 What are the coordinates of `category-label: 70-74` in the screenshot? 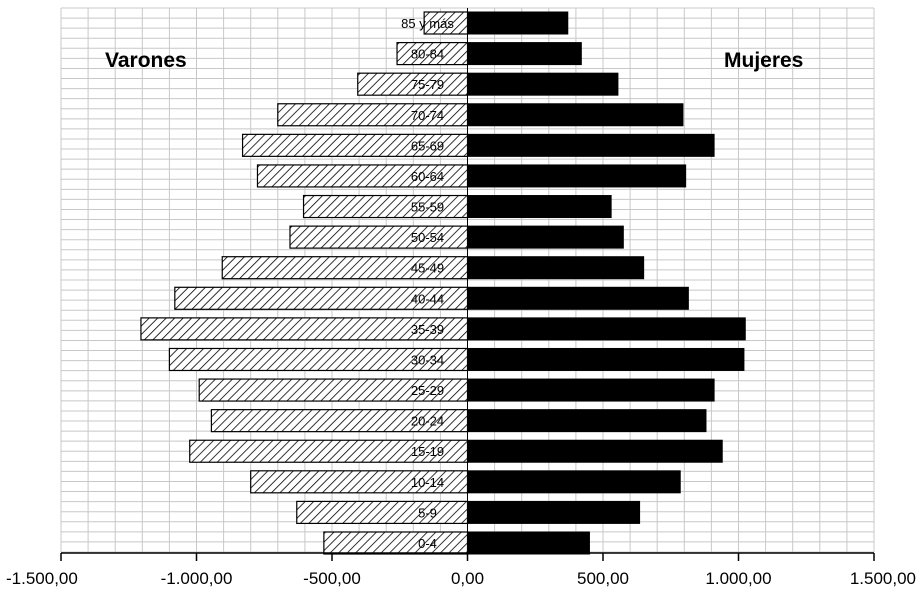 It's located at (427, 115).